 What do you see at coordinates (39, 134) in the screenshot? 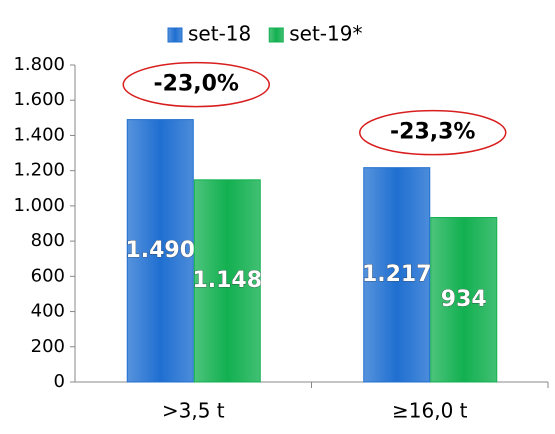
I see `y-tick-label: 1.400` at bounding box center [39, 134].